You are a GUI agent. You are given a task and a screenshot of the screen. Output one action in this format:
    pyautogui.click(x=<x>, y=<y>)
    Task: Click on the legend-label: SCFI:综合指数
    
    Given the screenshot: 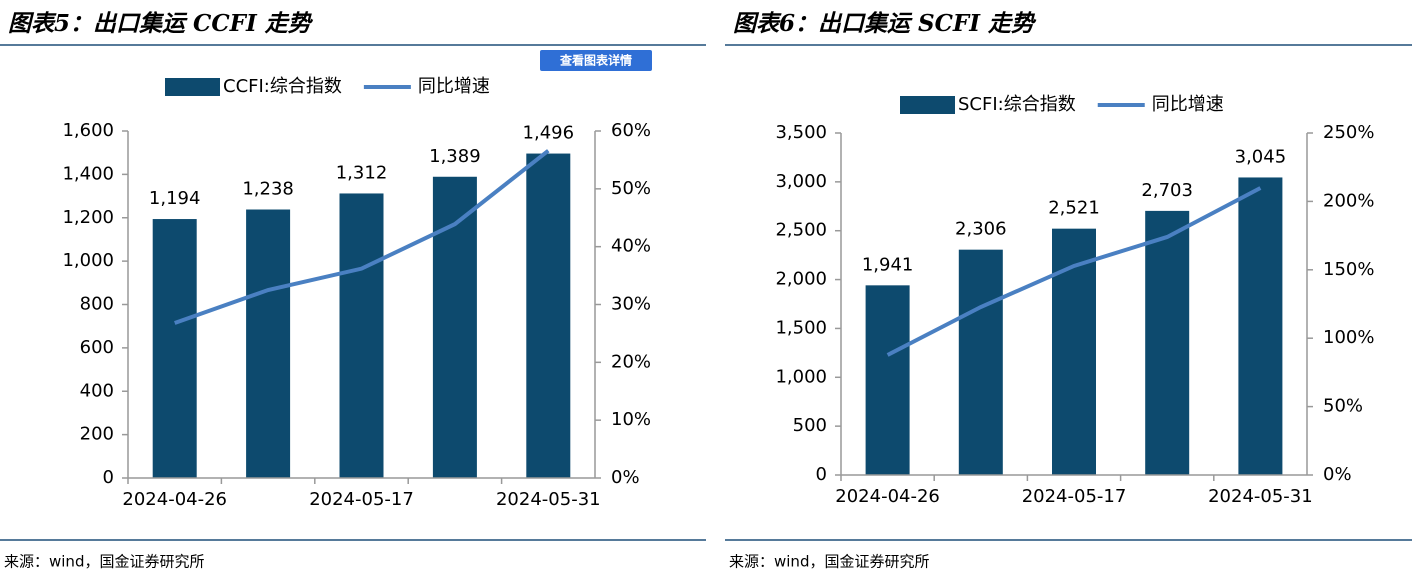 What is the action you would take?
    pyautogui.click(x=1017, y=104)
    